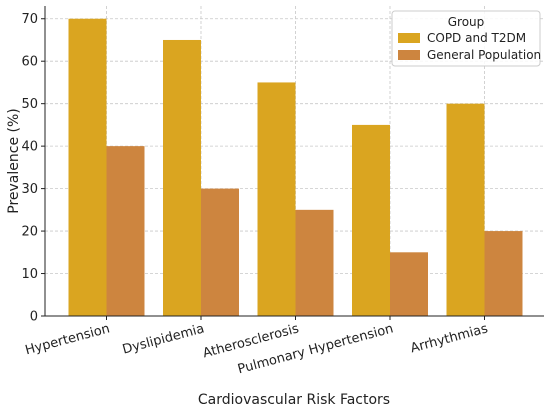 The width and height of the screenshot is (550, 411). What do you see at coordinates (476, 38) in the screenshot?
I see `legend-label-copd-t2dm: COPD and T2DM` at bounding box center [476, 38].